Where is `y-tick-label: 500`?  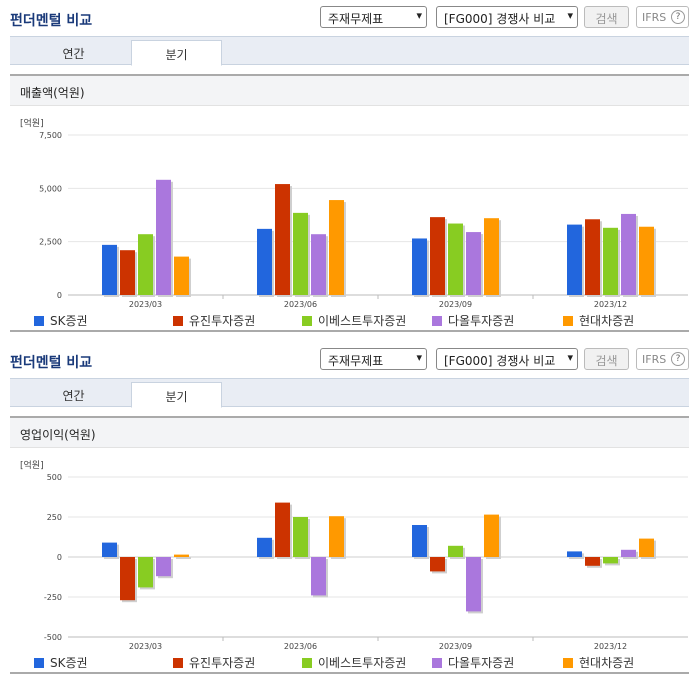 y-tick-label: 500 is located at coordinates (54, 477).